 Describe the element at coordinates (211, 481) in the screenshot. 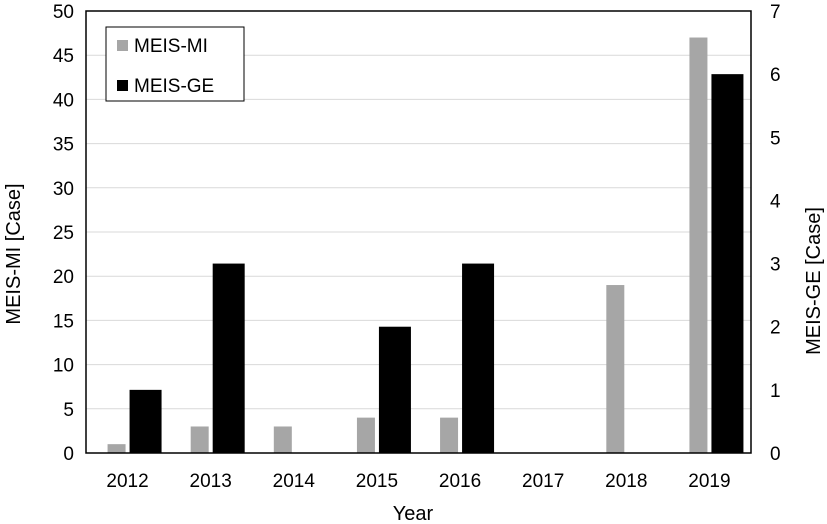

I see `x-tick-label: 2013` at that location.